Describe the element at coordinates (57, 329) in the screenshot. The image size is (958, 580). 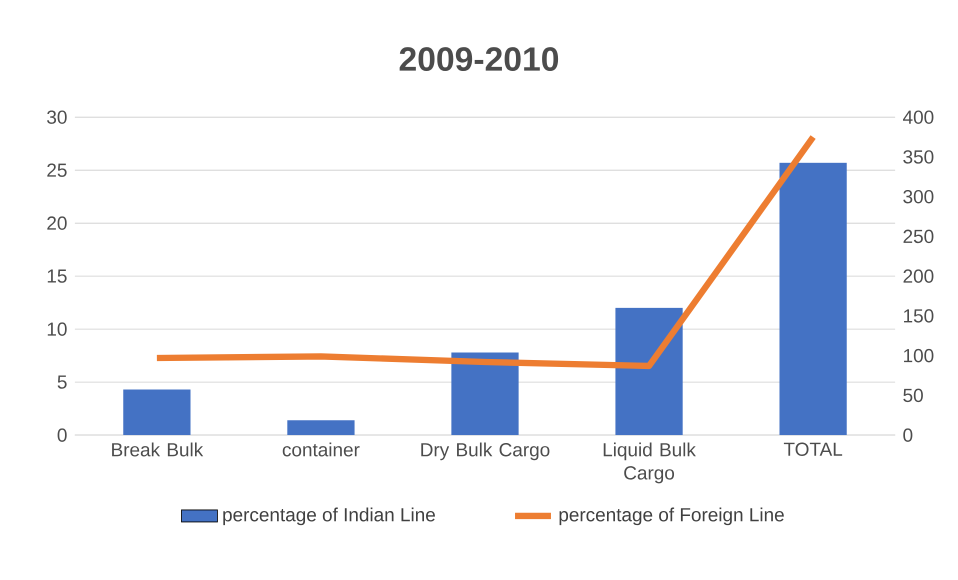
I see `y-tick-label: 10` at that location.